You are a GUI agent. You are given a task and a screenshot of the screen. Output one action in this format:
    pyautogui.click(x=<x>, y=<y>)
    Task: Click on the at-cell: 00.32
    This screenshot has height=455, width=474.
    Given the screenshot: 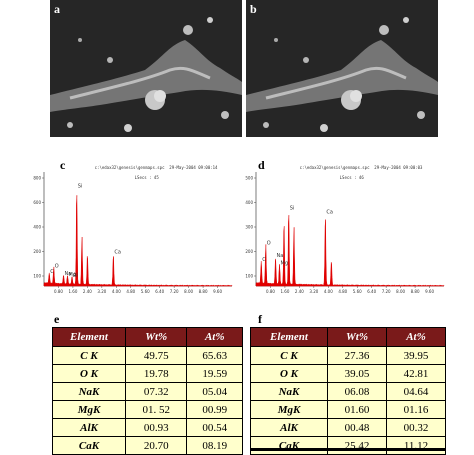 What is the action you would take?
    pyautogui.click(x=416, y=427)
    